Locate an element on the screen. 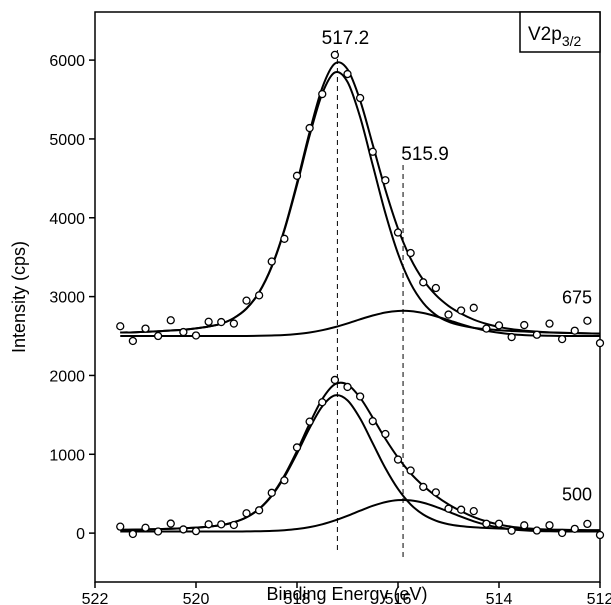 Image resolution: width=611 pixels, height=605 pixels. x-tick-label: 512 is located at coordinates (599, 598).